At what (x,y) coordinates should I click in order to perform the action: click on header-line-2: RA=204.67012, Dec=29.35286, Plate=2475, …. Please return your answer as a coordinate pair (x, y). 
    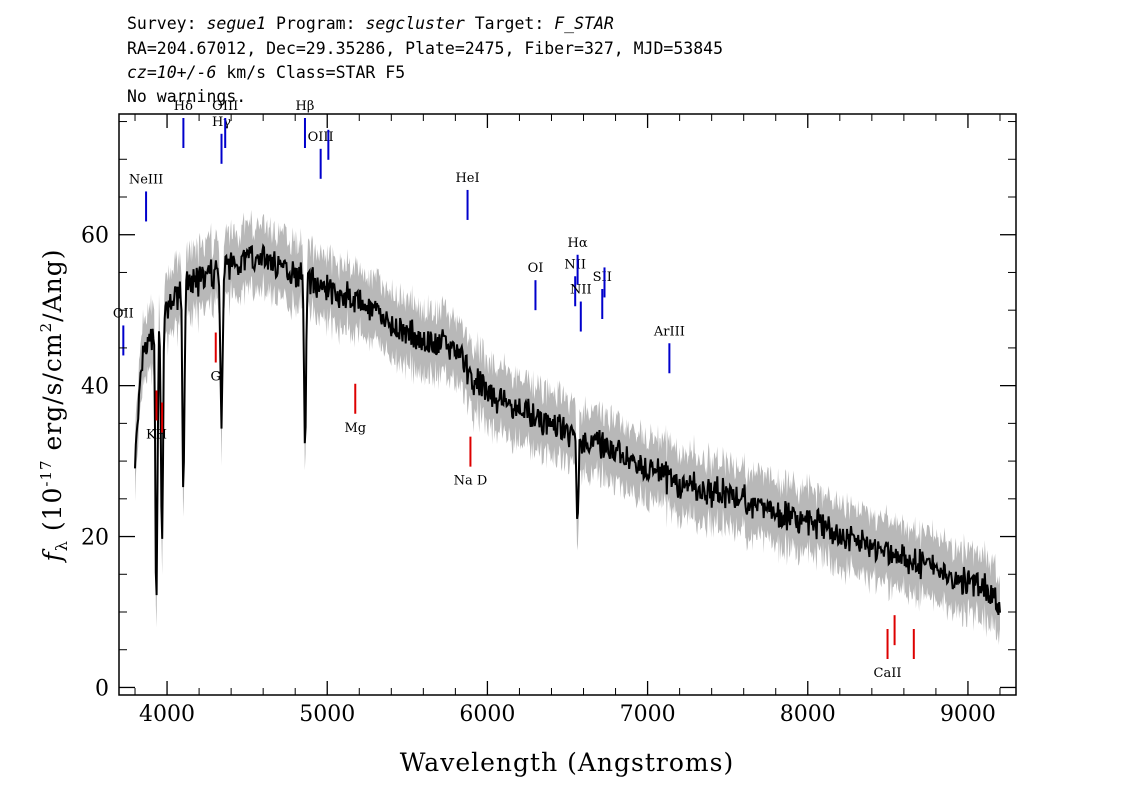
    Looking at the image, I should click on (425, 48).